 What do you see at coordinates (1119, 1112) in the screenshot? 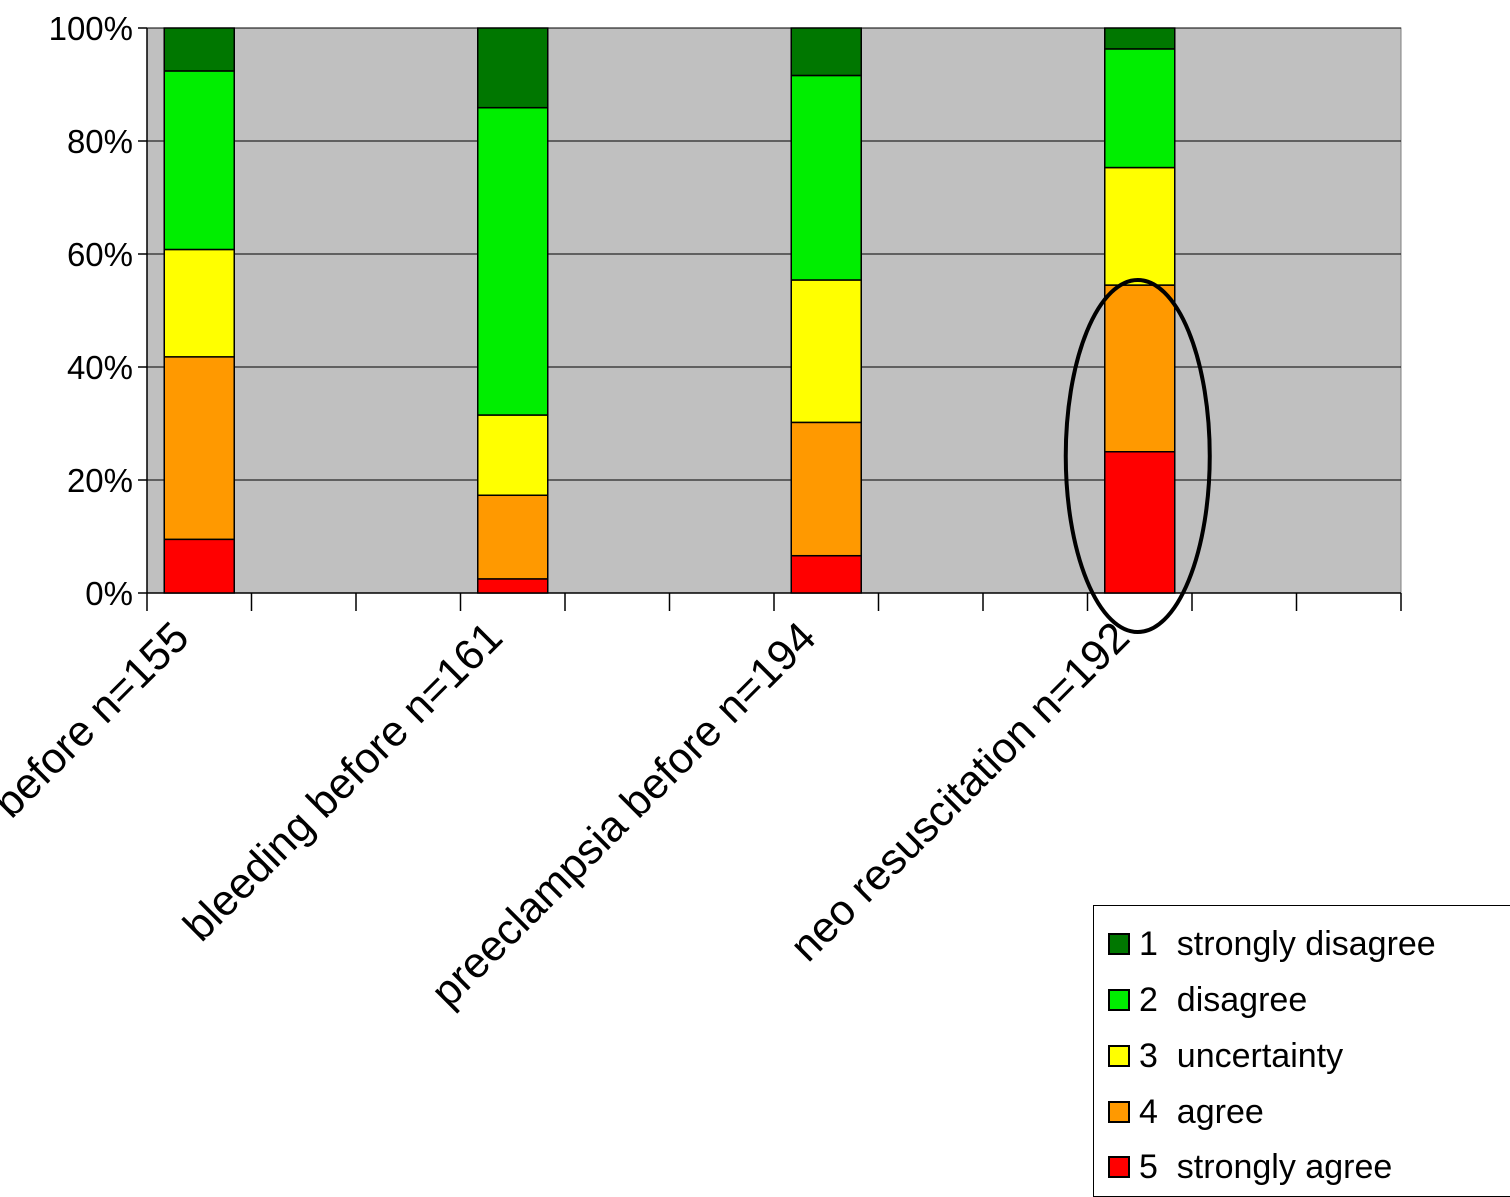
I see `legend-swatch-agree` at bounding box center [1119, 1112].